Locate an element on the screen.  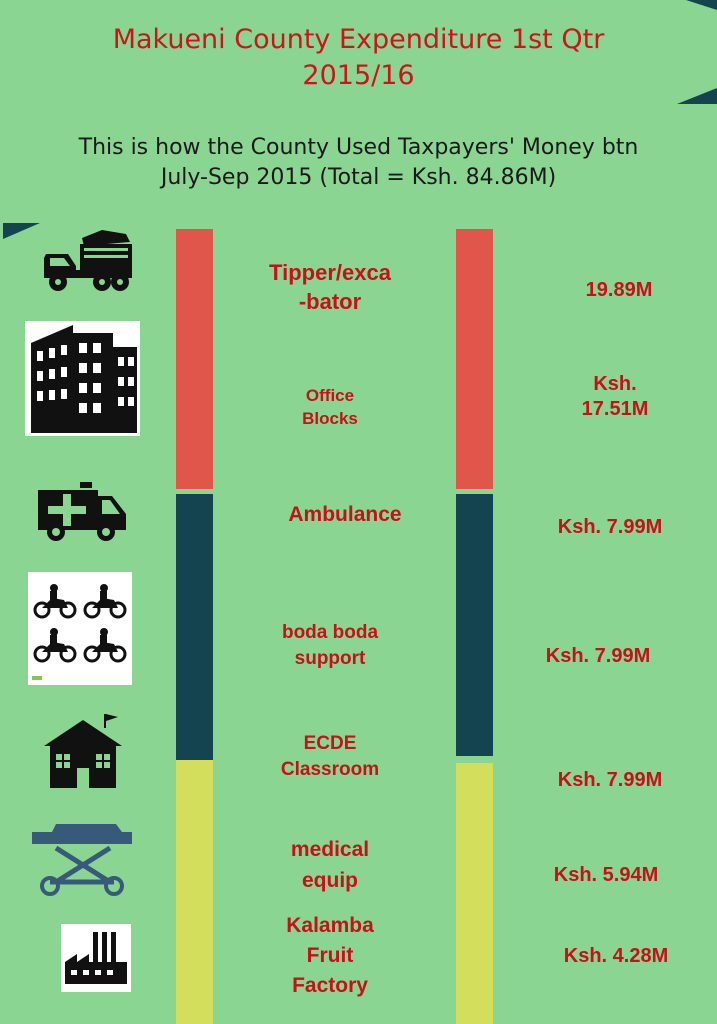
right-bar-navy is located at coordinates (474, 625).